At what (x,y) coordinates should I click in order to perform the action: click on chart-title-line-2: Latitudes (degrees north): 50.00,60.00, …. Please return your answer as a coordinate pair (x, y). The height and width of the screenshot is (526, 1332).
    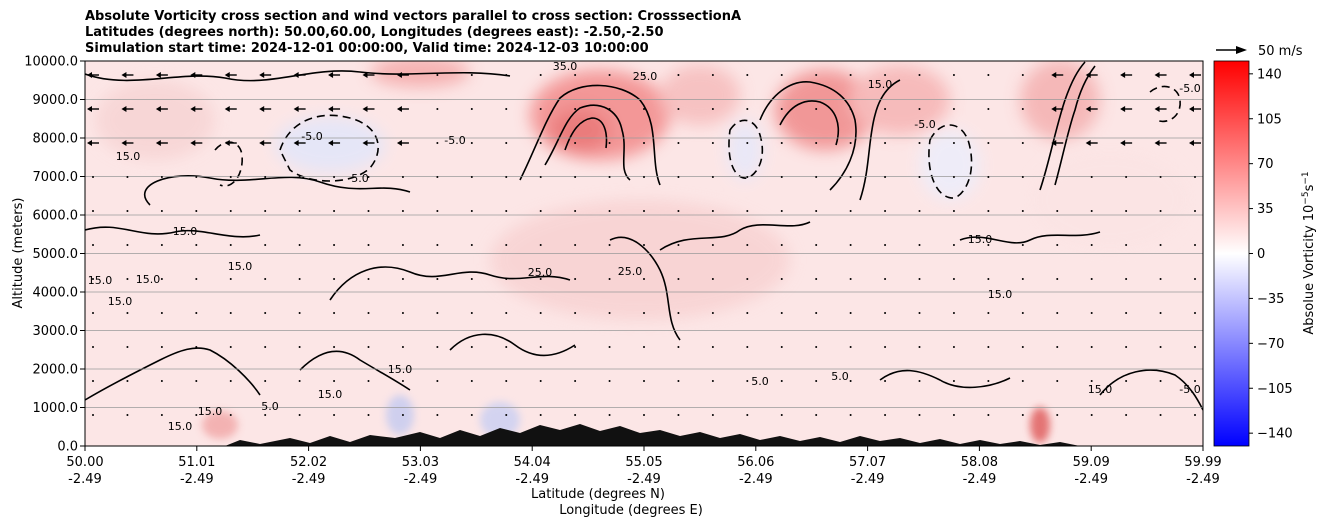
    Looking at the image, I should click on (374, 32).